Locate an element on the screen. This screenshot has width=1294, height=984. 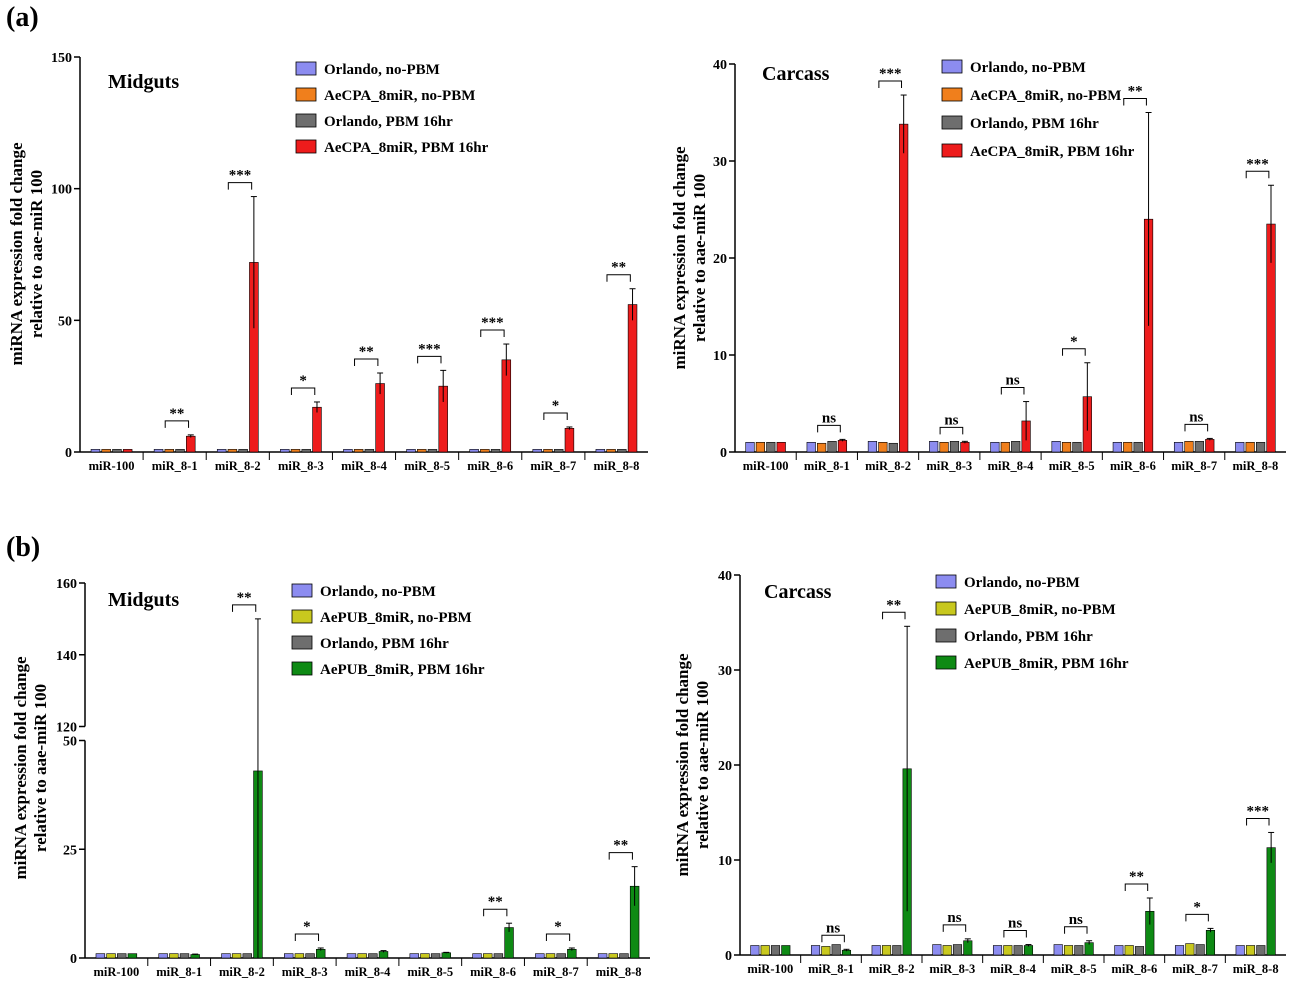
x-tick-label: miR_8-7 is located at coordinates (1194, 466).